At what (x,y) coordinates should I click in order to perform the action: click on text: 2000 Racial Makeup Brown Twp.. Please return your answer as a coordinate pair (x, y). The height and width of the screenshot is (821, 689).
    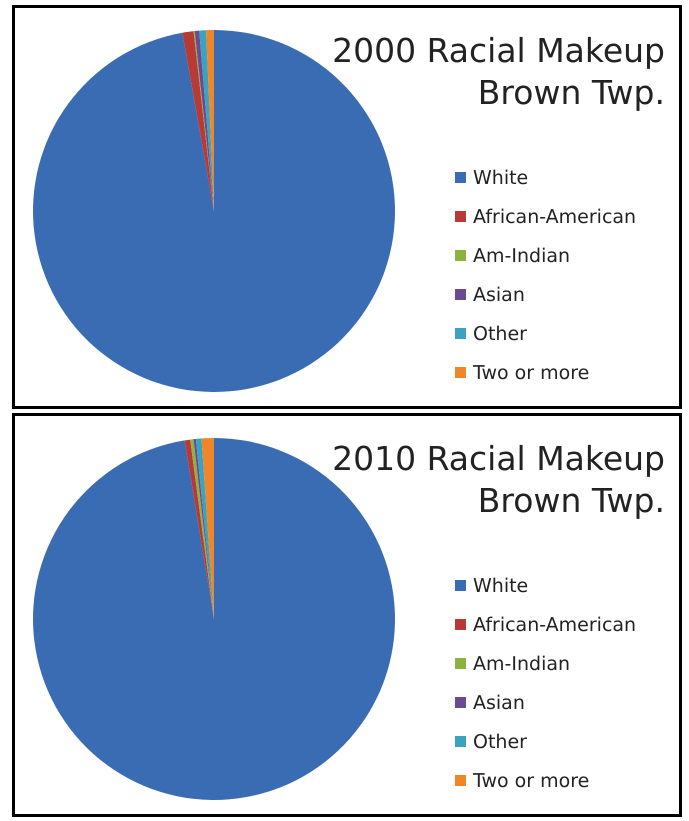
    Looking at the image, I should click on (498, 72).